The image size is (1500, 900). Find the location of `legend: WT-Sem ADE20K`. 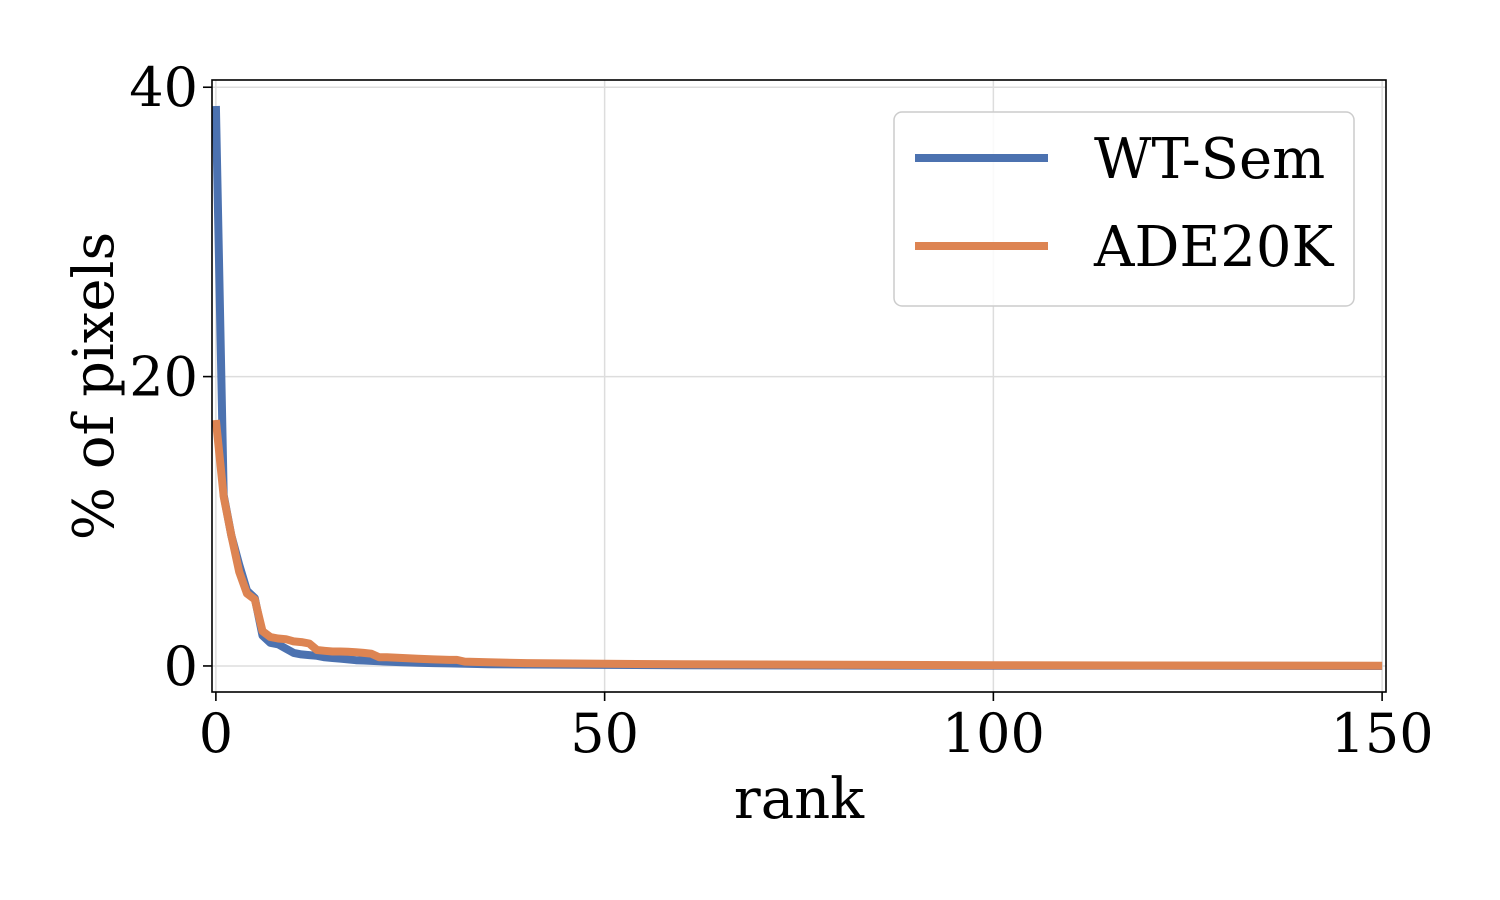

legend: WT-Sem ADE20K is located at coordinates (1124, 209).